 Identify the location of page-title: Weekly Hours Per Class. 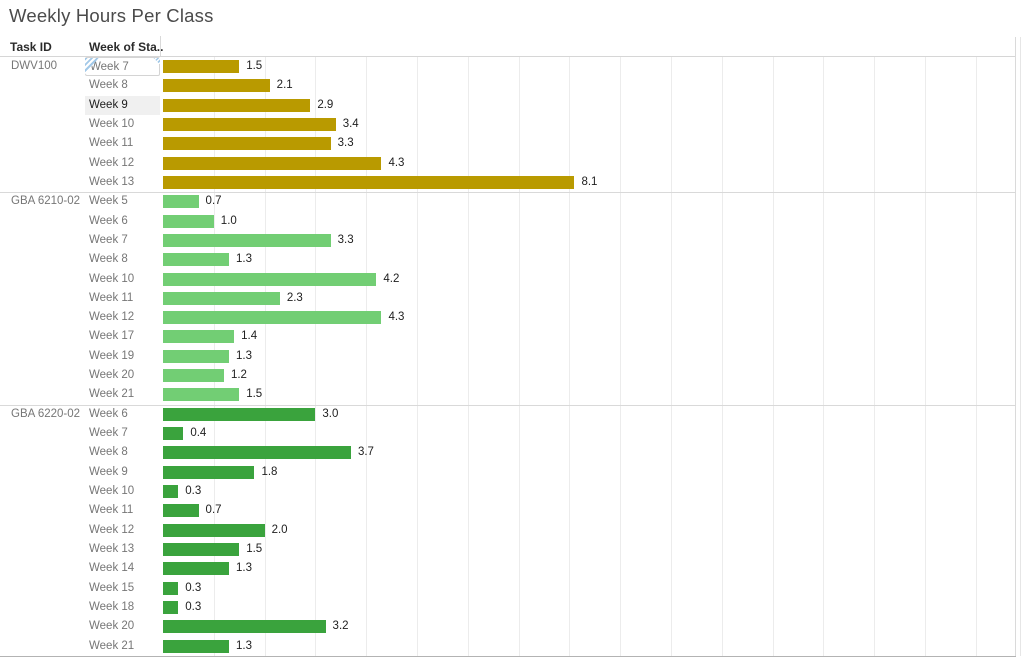
(111, 15).